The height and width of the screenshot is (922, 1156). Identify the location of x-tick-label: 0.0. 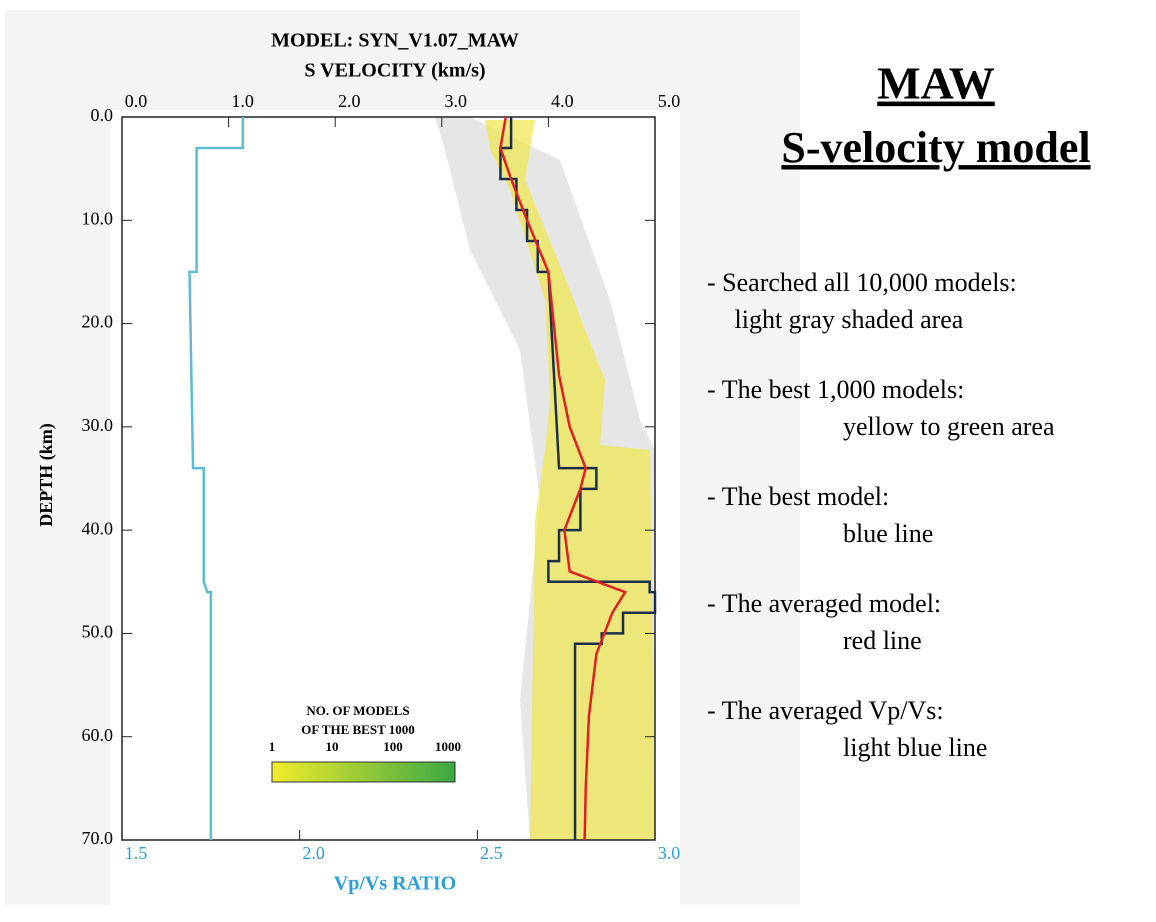
(136, 101).